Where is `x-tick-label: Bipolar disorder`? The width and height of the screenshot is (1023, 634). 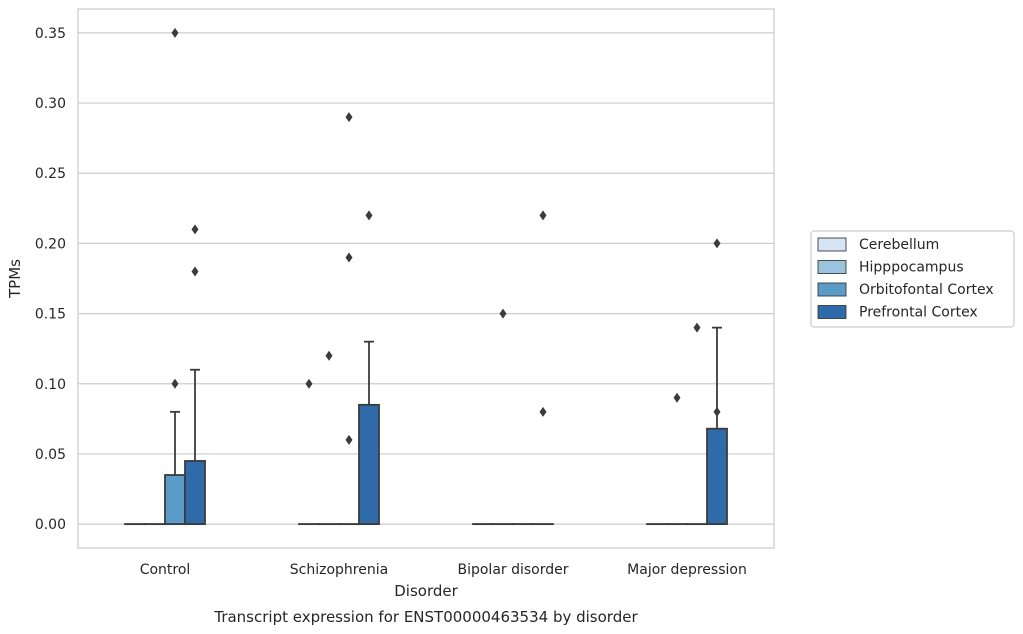 x-tick-label: Bipolar disorder is located at coordinates (512, 570).